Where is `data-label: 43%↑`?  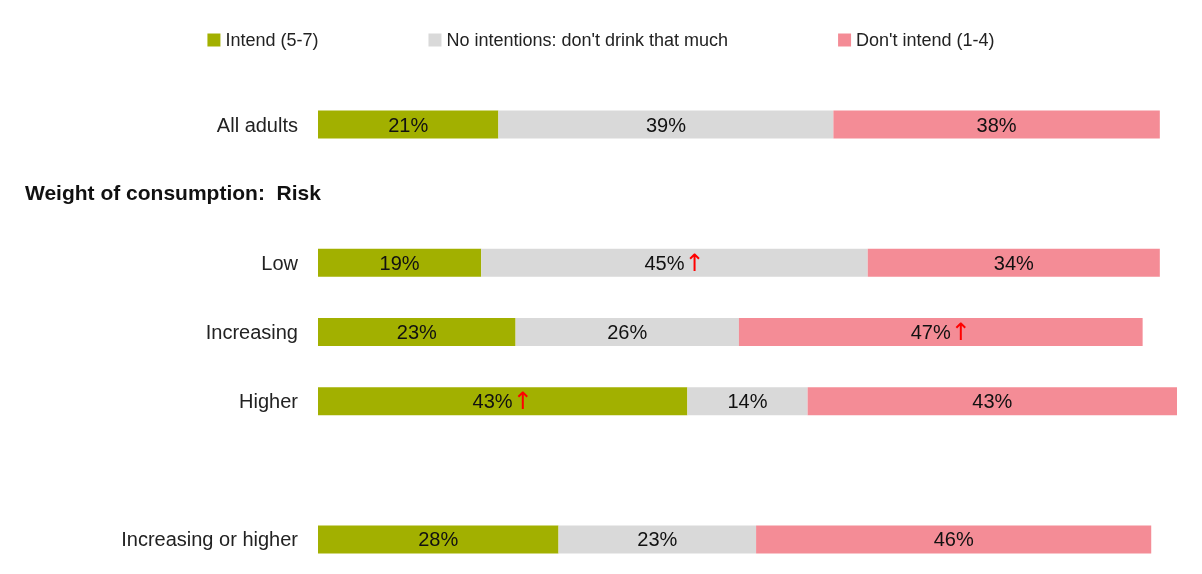 data-label: 43%↑ is located at coordinates (502, 401).